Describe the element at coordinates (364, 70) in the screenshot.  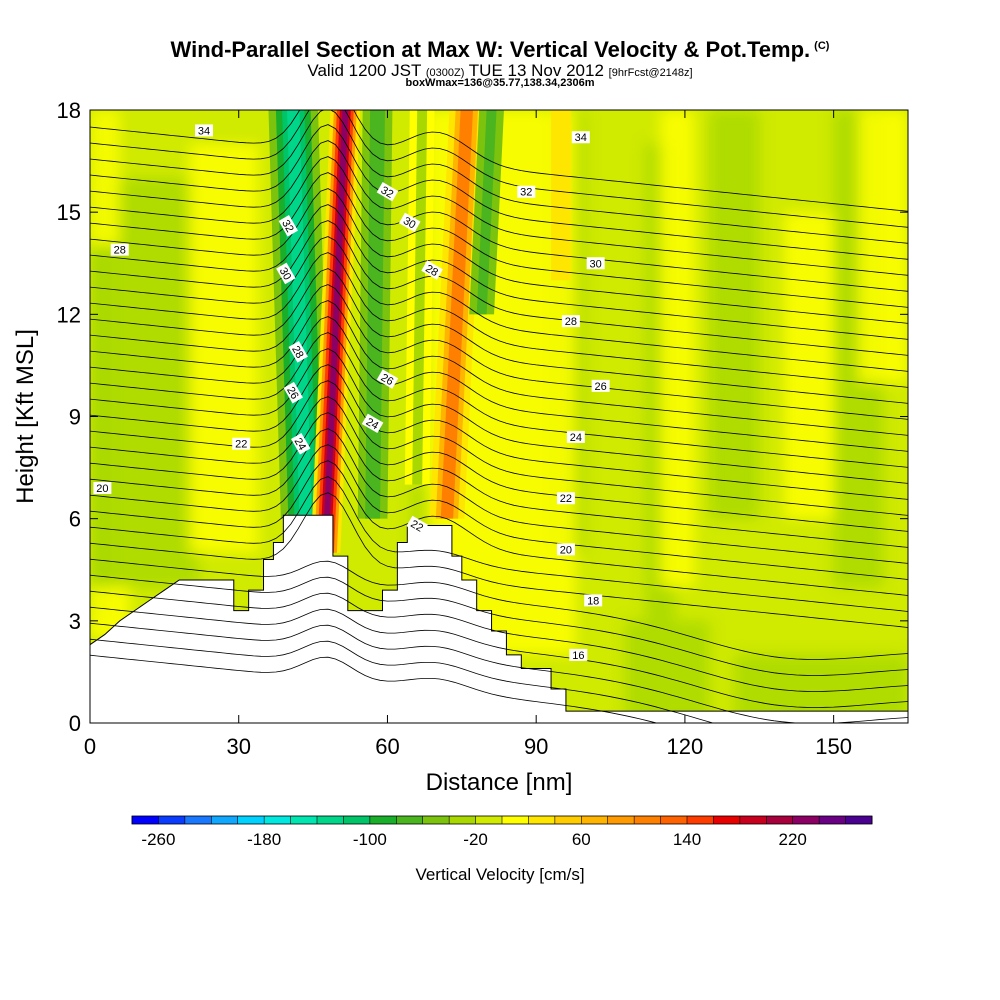
I see `valid-time: Valid 1200 JST` at that location.